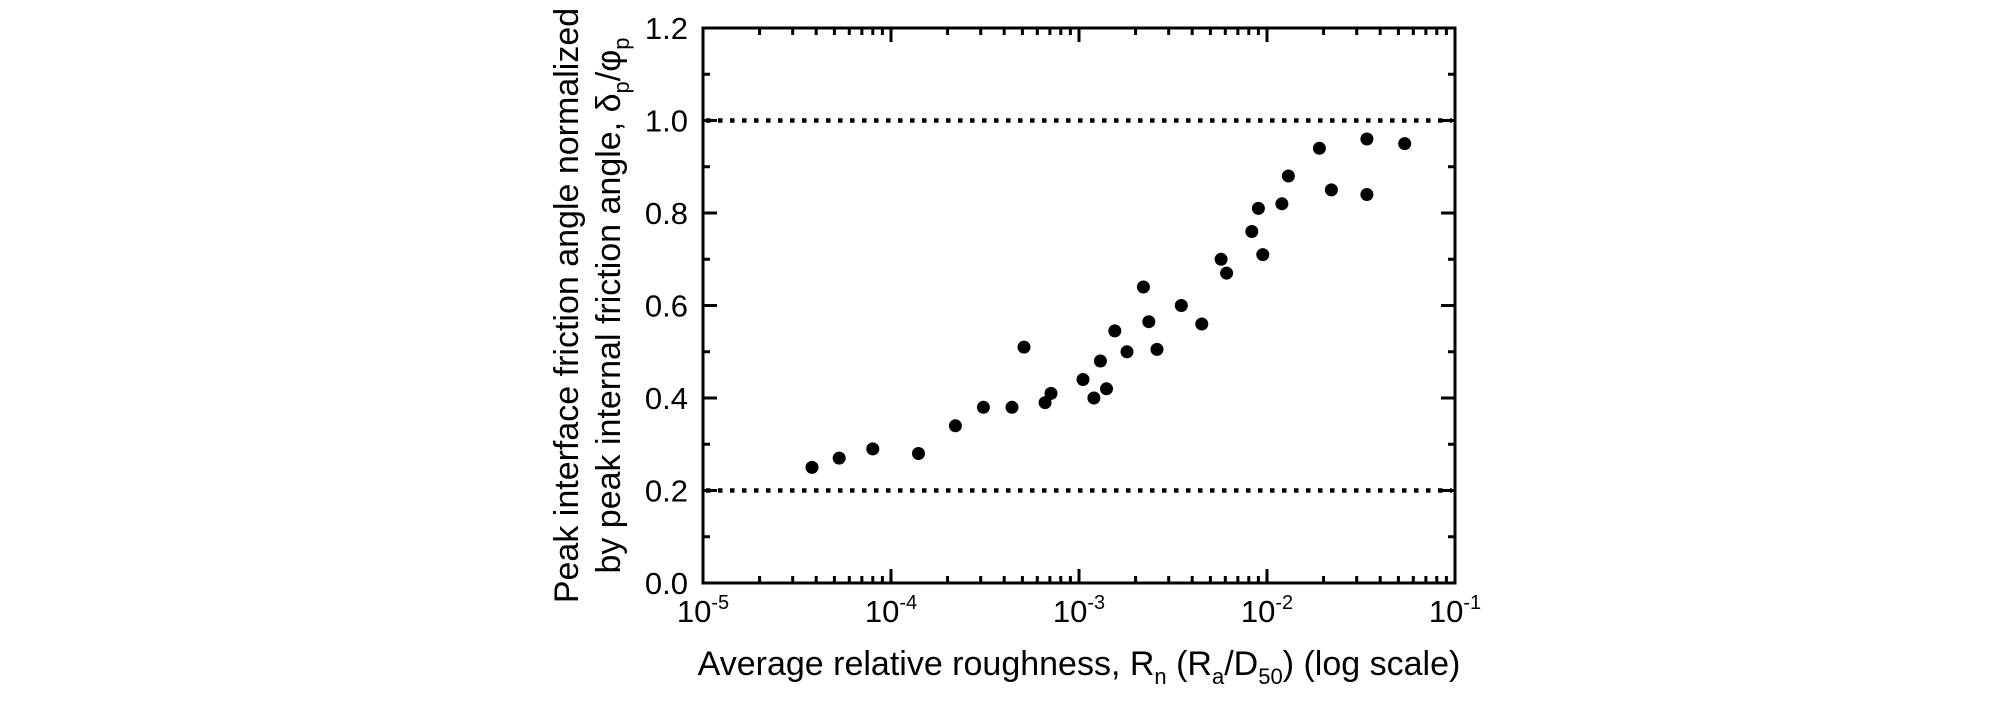 The image size is (2008, 708). What do you see at coordinates (666, 121) in the screenshot?
I see `y-tick-label: 1.0` at bounding box center [666, 121].